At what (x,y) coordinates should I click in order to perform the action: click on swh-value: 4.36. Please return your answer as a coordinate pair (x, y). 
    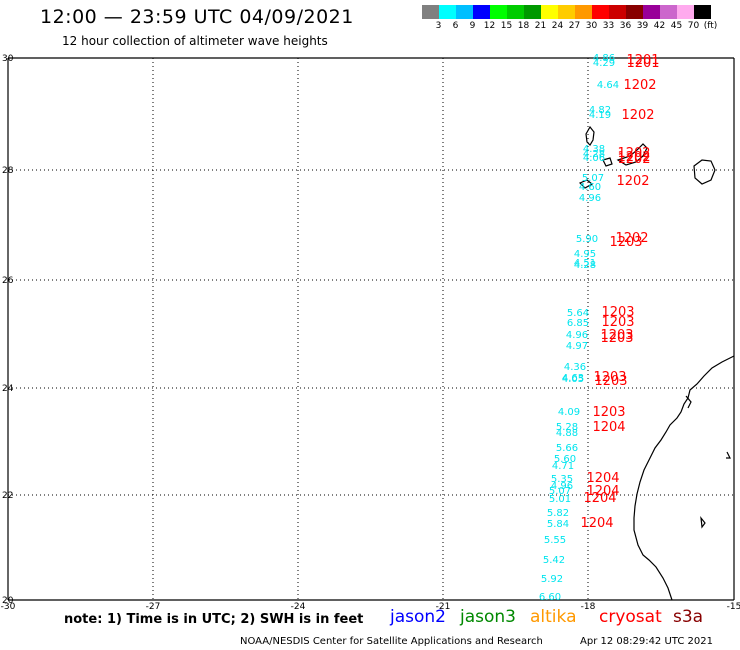
    Looking at the image, I should click on (575, 367).